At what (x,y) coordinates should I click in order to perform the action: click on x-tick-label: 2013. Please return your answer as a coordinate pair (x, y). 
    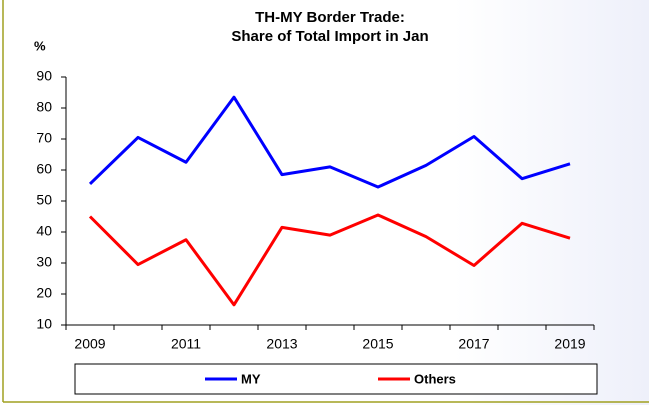
    Looking at the image, I should click on (281, 344).